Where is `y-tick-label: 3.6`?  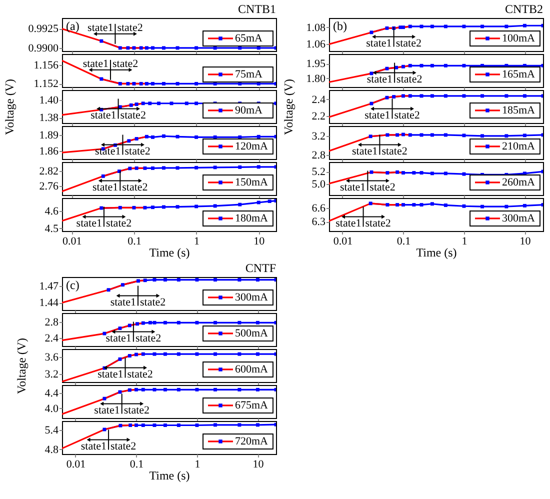 y-tick-label: 3.6 is located at coordinates (51, 358).